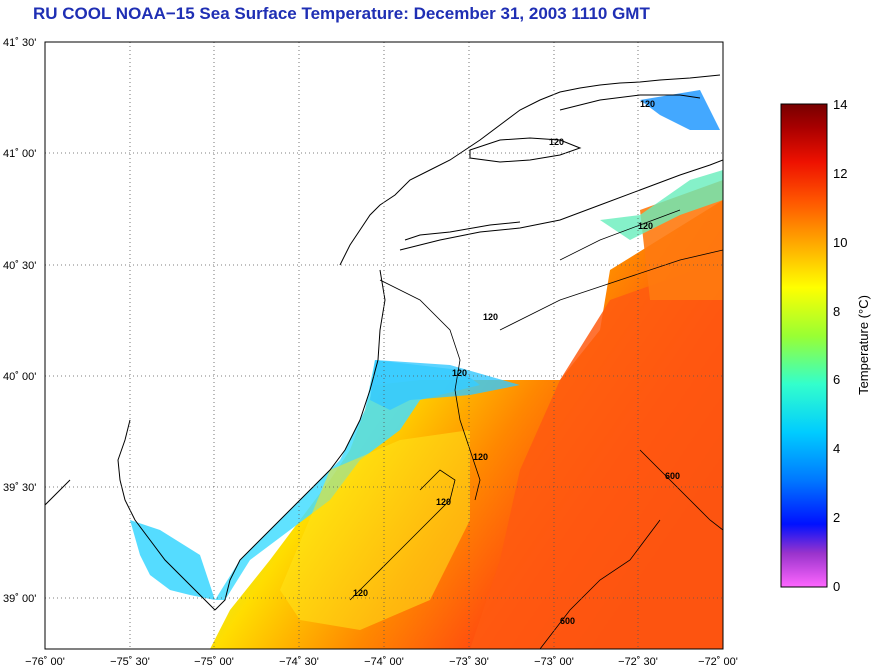 The width and height of the screenshot is (872, 672). Describe the element at coordinates (840, 242) in the screenshot. I see `colorbar-tick-label: 10` at that location.